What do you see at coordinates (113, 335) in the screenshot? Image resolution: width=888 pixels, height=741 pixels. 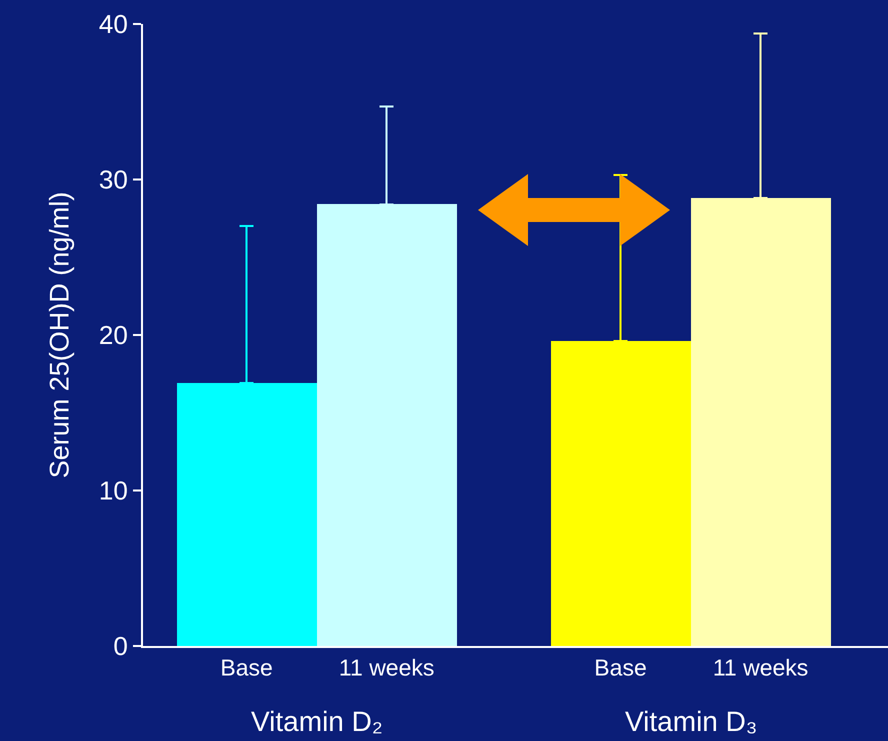 I see `y-tick-label: 20` at bounding box center [113, 335].